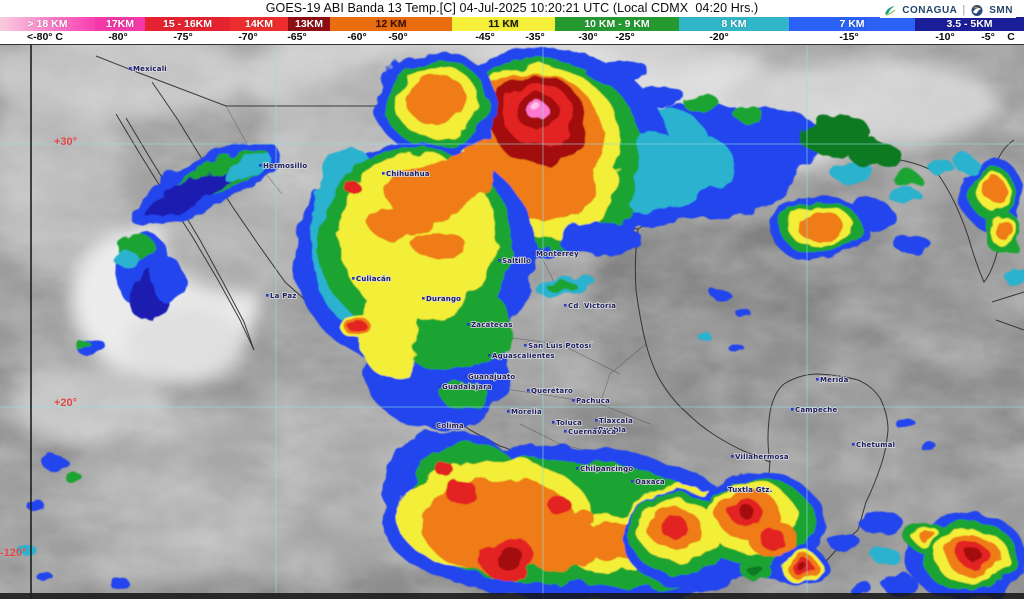 The width and height of the screenshot is (1024, 599). Describe the element at coordinates (309, 24) in the screenshot. I see `legend-band: 13KM` at that location.